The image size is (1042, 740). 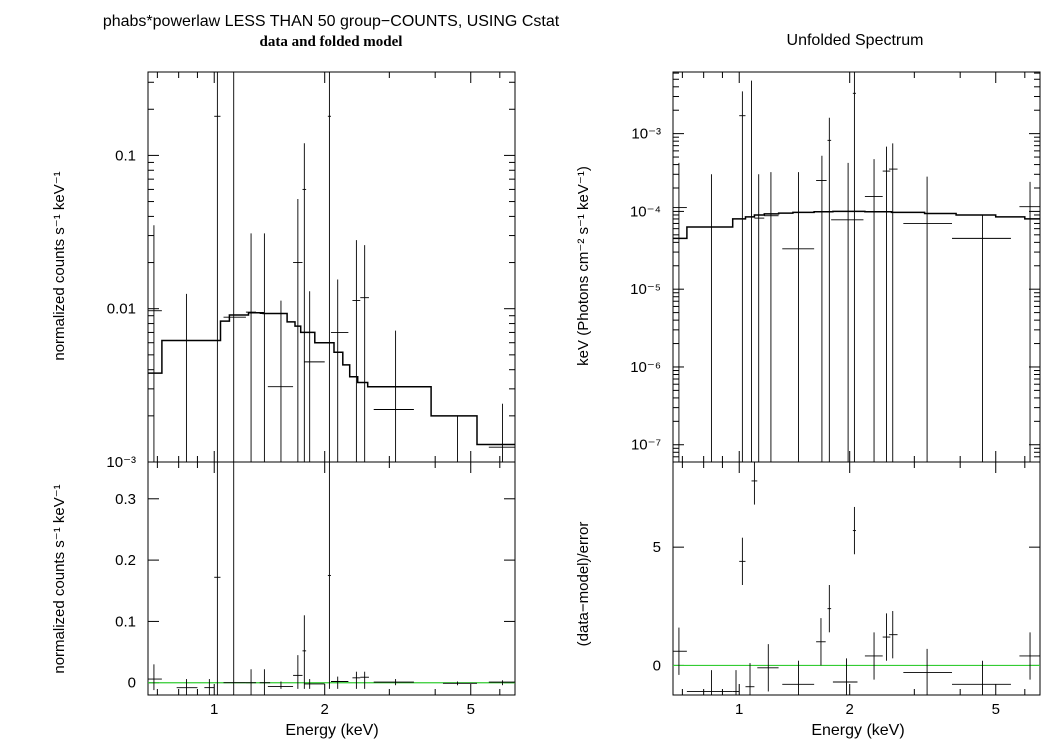 What do you see at coordinates (121, 309) in the screenshot?
I see `y-tick-label: 0.01` at bounding box center [121, 309].